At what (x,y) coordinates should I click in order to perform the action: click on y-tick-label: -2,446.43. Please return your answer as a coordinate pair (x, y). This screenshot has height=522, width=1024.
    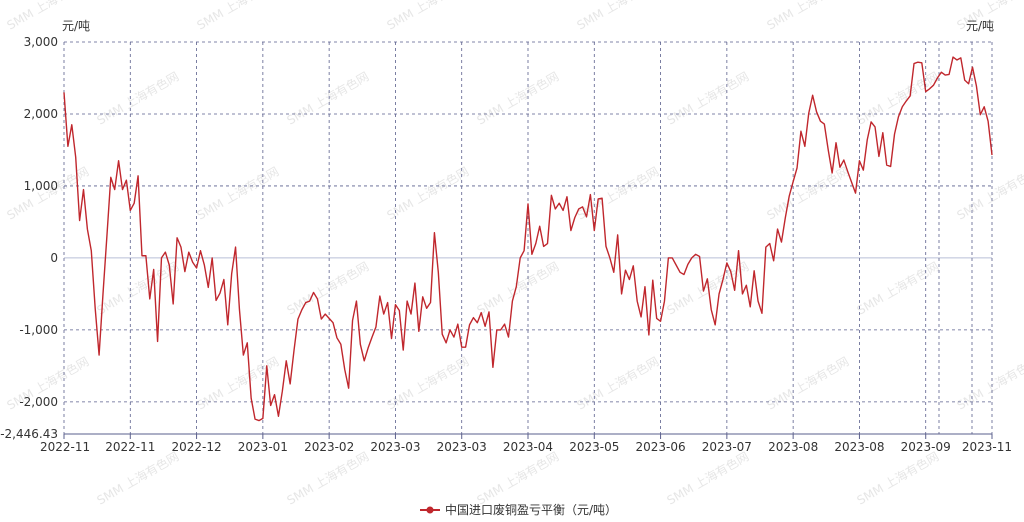
    Looking at the image, I should click on (29, 434).